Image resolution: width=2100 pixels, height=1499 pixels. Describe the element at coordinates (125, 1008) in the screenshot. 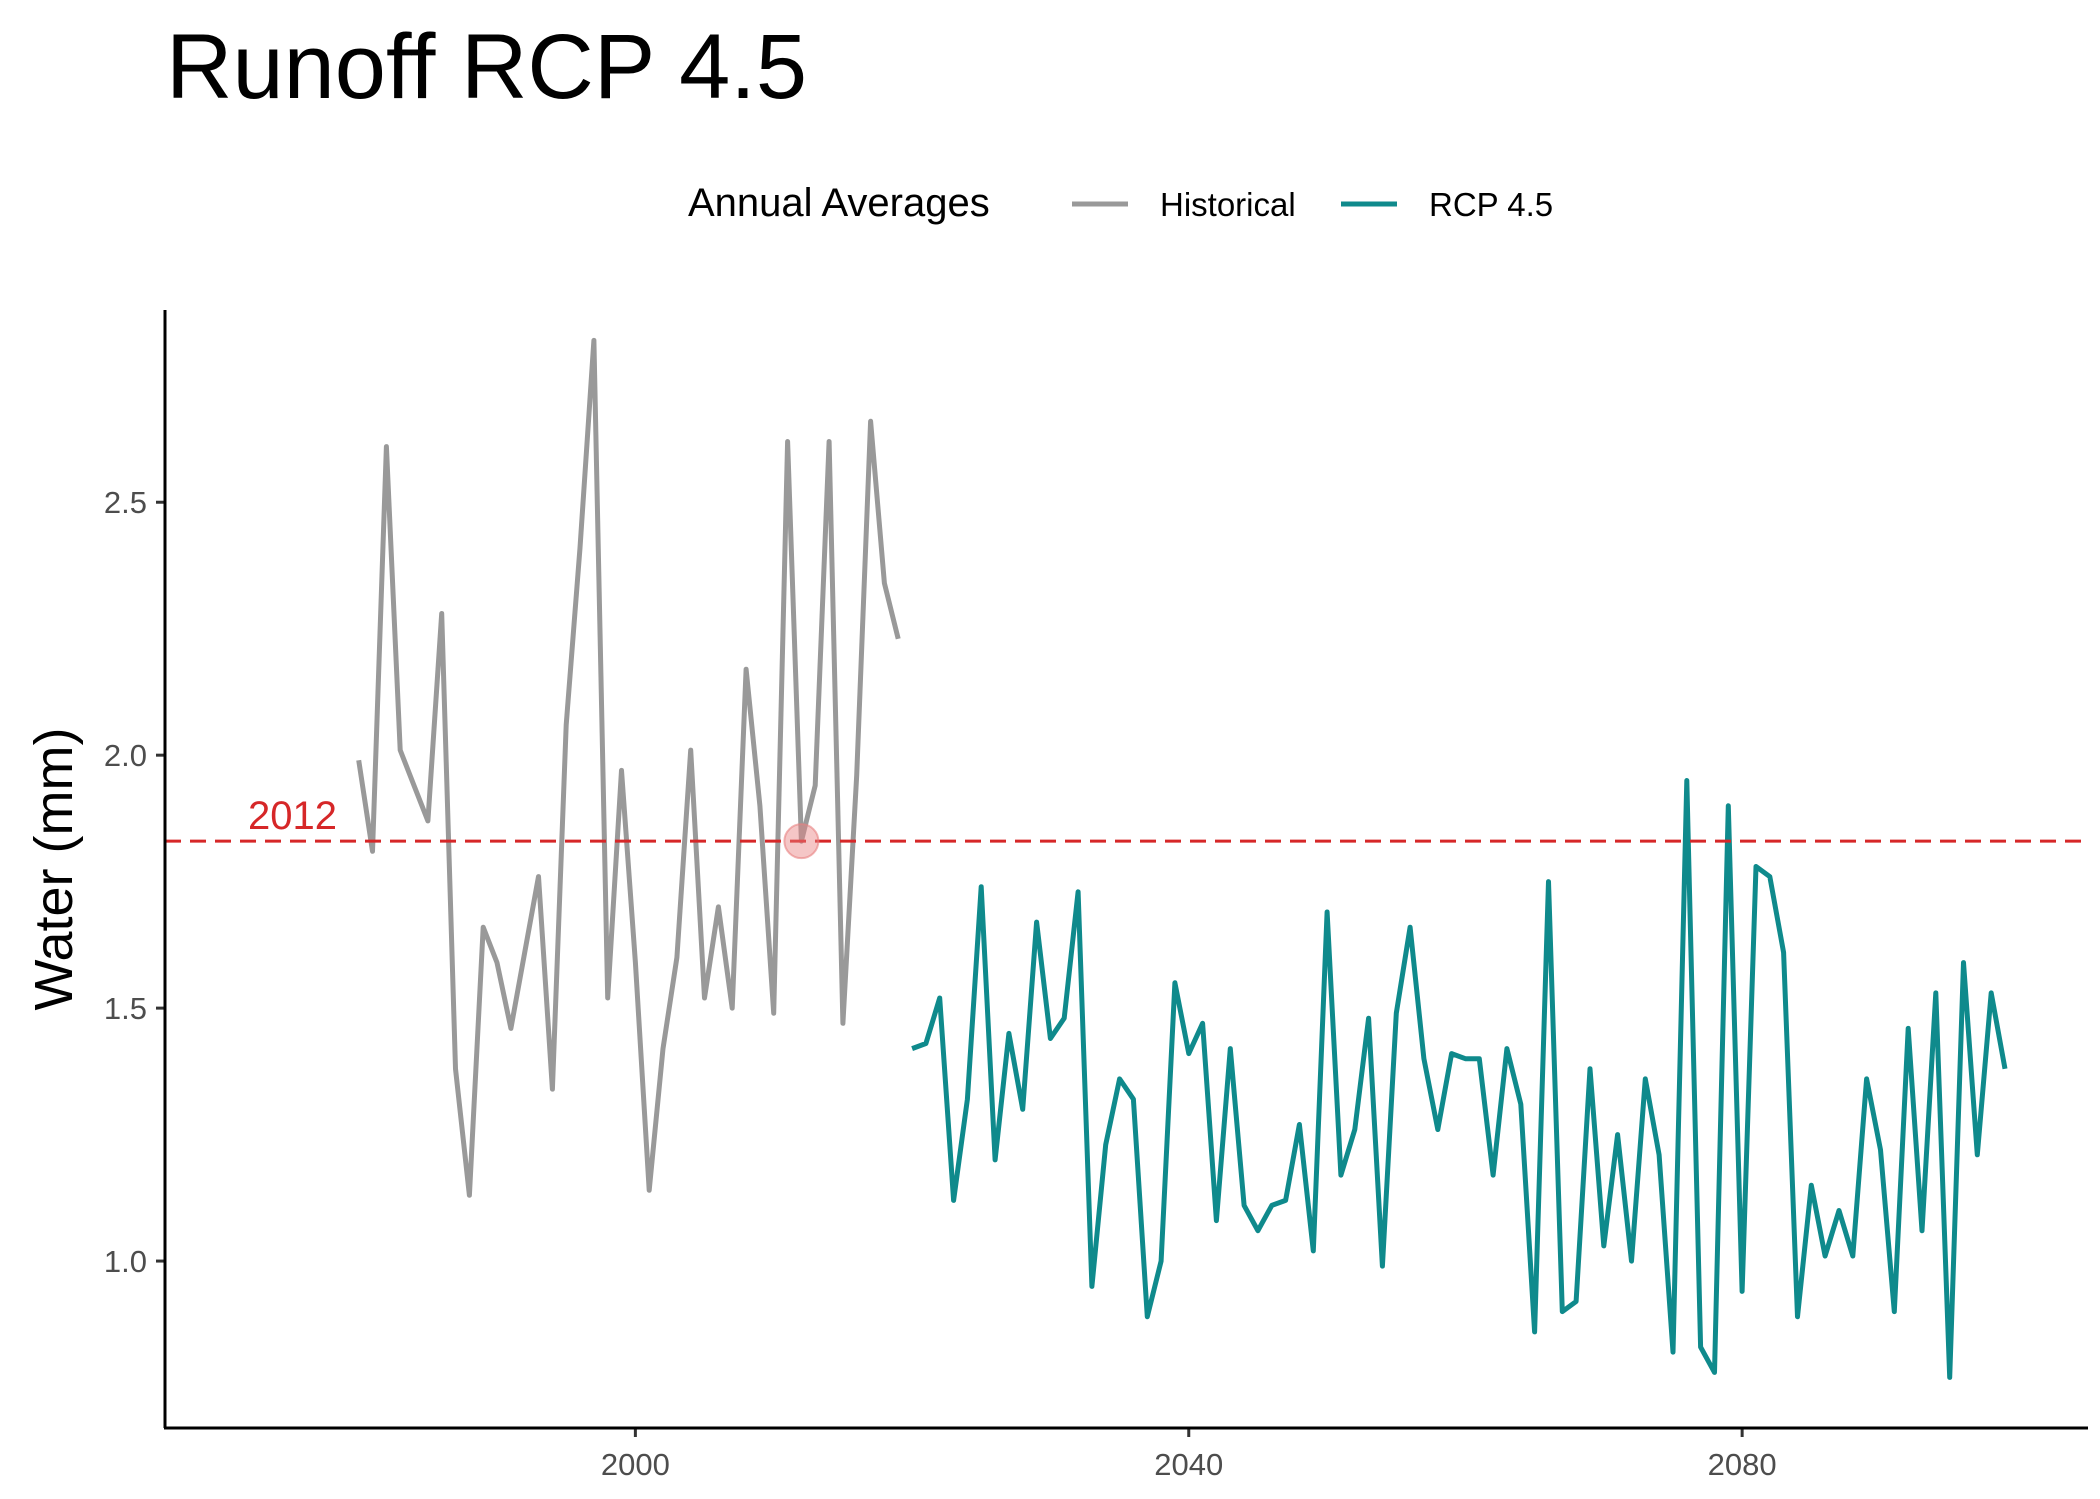

I see `y-tick-label: 1.5` at that location.